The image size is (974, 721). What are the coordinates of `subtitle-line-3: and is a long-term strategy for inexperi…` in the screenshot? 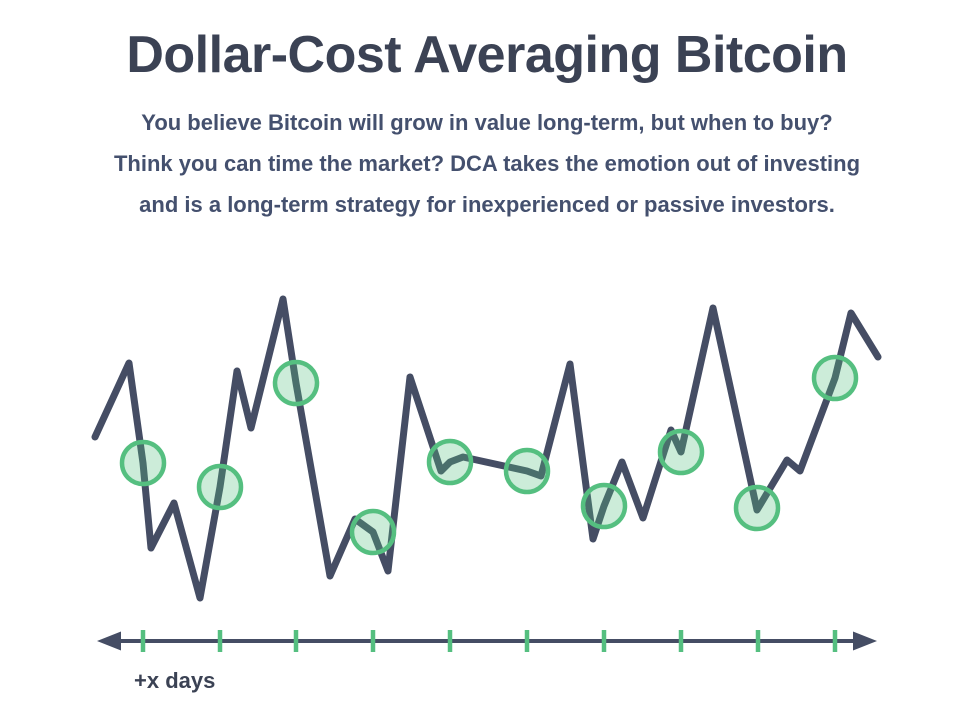 It's located at (487, 204).